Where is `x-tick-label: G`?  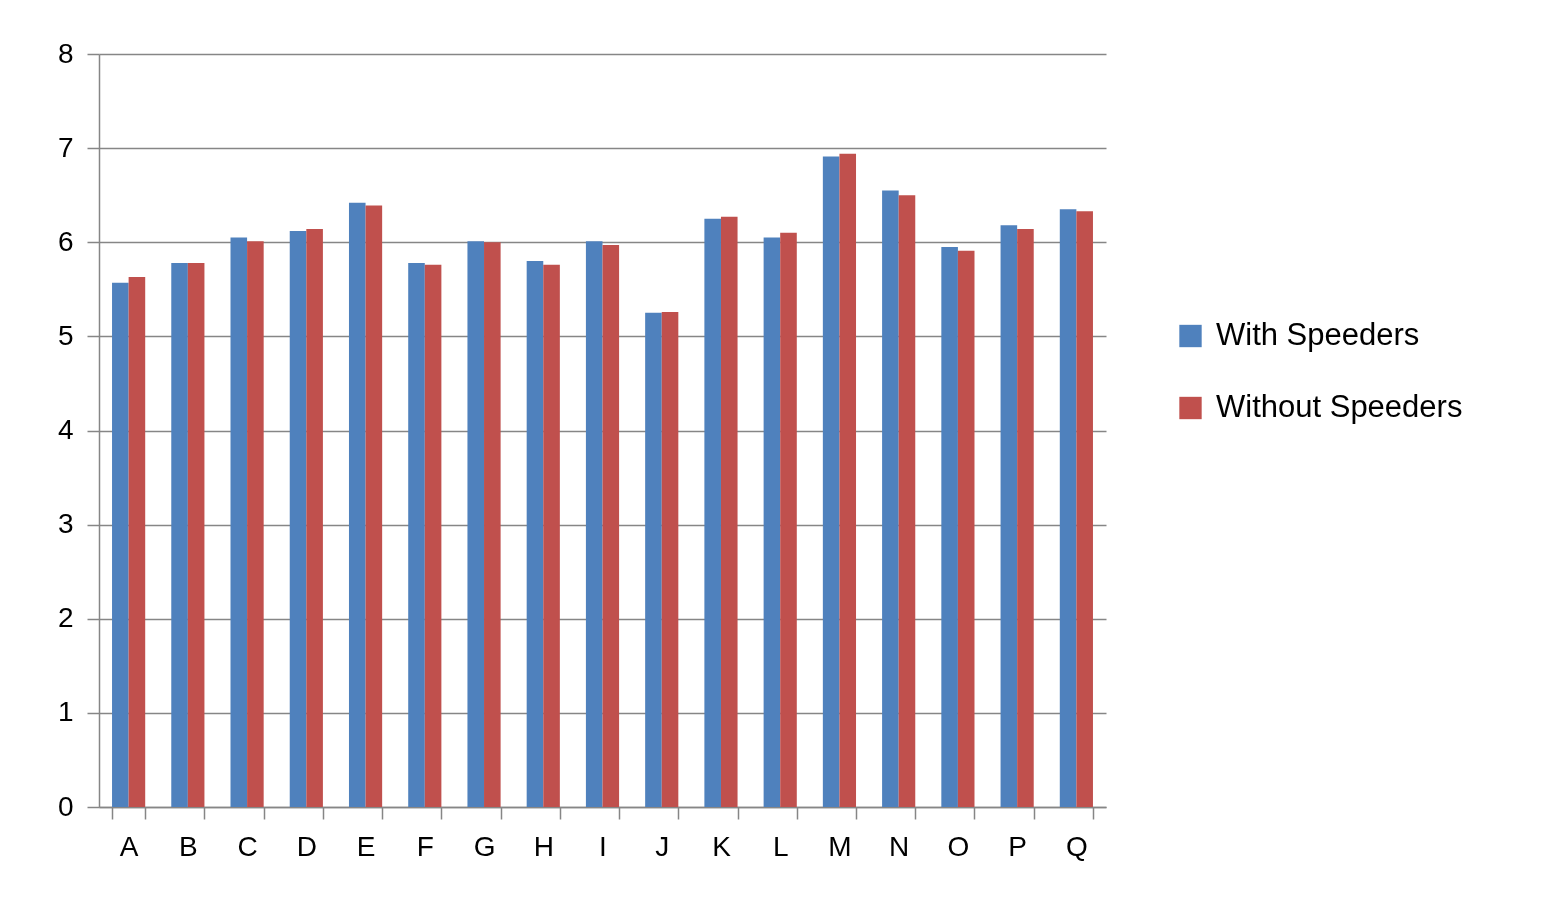
x-tick-label: G is located at coordinates (484, 846).